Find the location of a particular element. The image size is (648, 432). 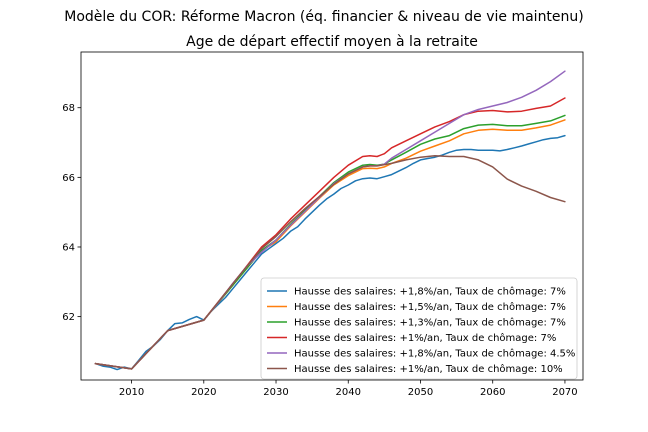

y-tick-label: 66 is located at coordinates (68, 178).